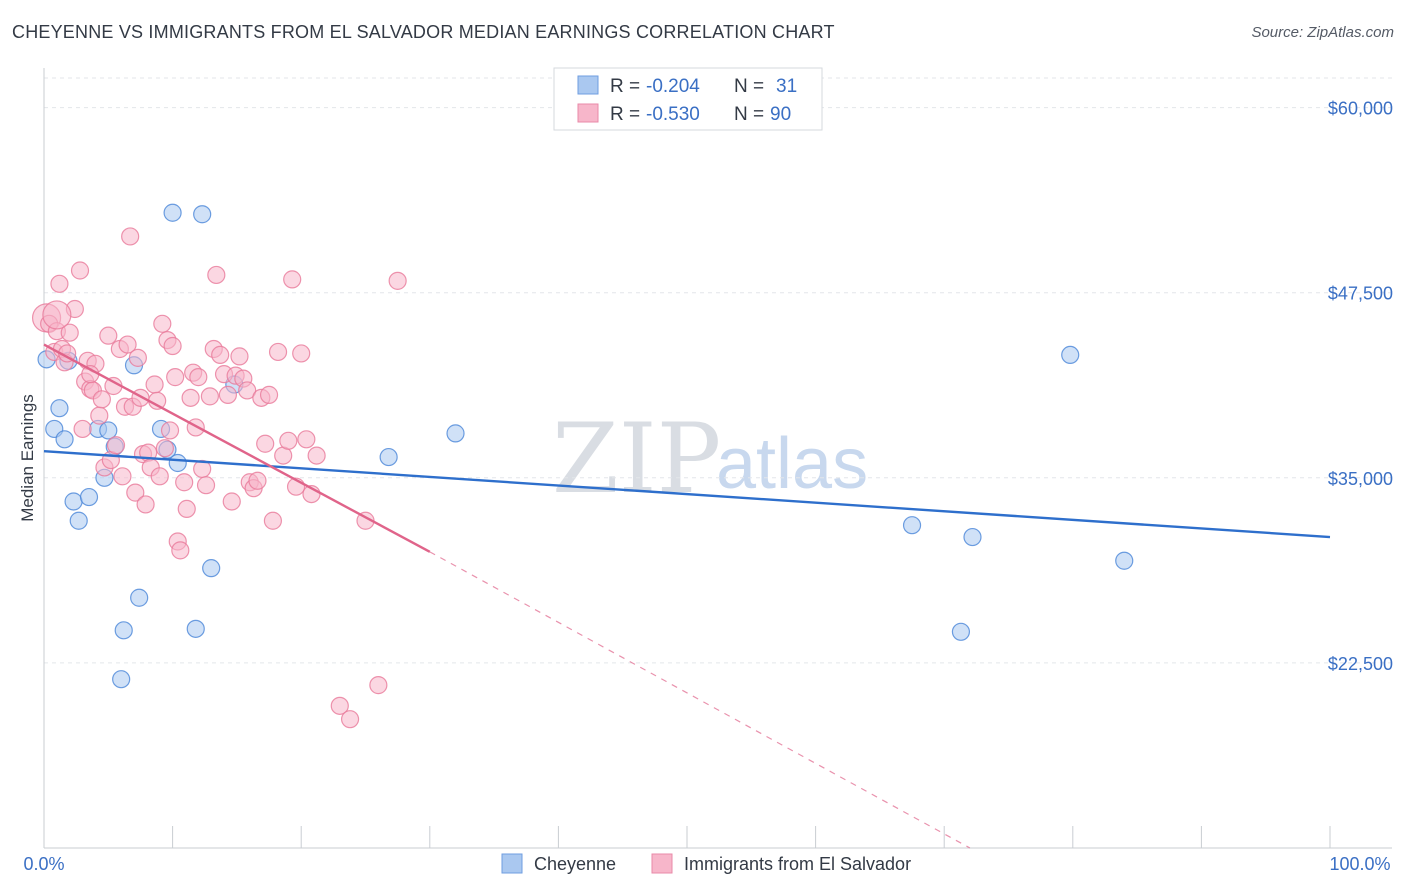 Image resolution: width=1406 pixels, height=892 pixels. Describe the element at coordinates (673, 86) in the screenshot. I see `legend-r-value-1: -0.204` at that location.